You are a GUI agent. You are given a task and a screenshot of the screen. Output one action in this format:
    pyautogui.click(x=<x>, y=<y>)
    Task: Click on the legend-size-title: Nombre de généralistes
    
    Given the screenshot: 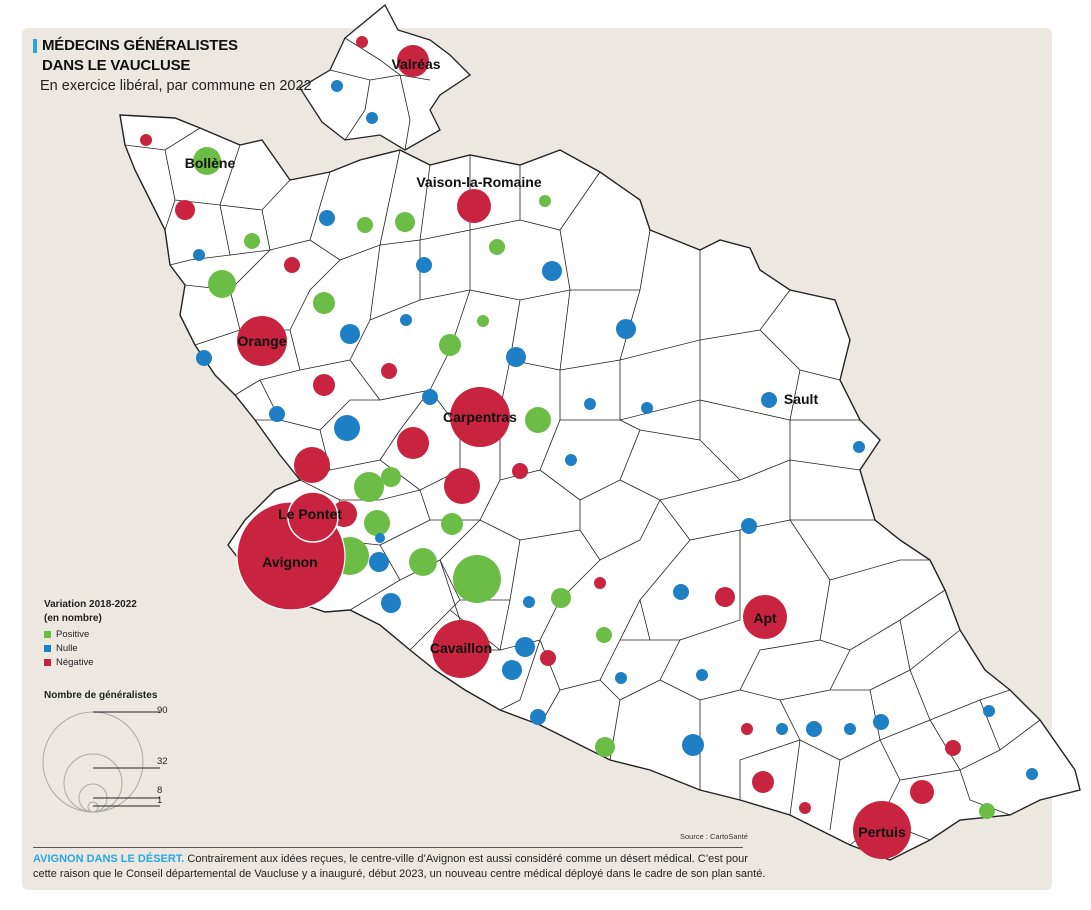 What is the action you would take?
    pyautogui.click(x=101, y=695)
    